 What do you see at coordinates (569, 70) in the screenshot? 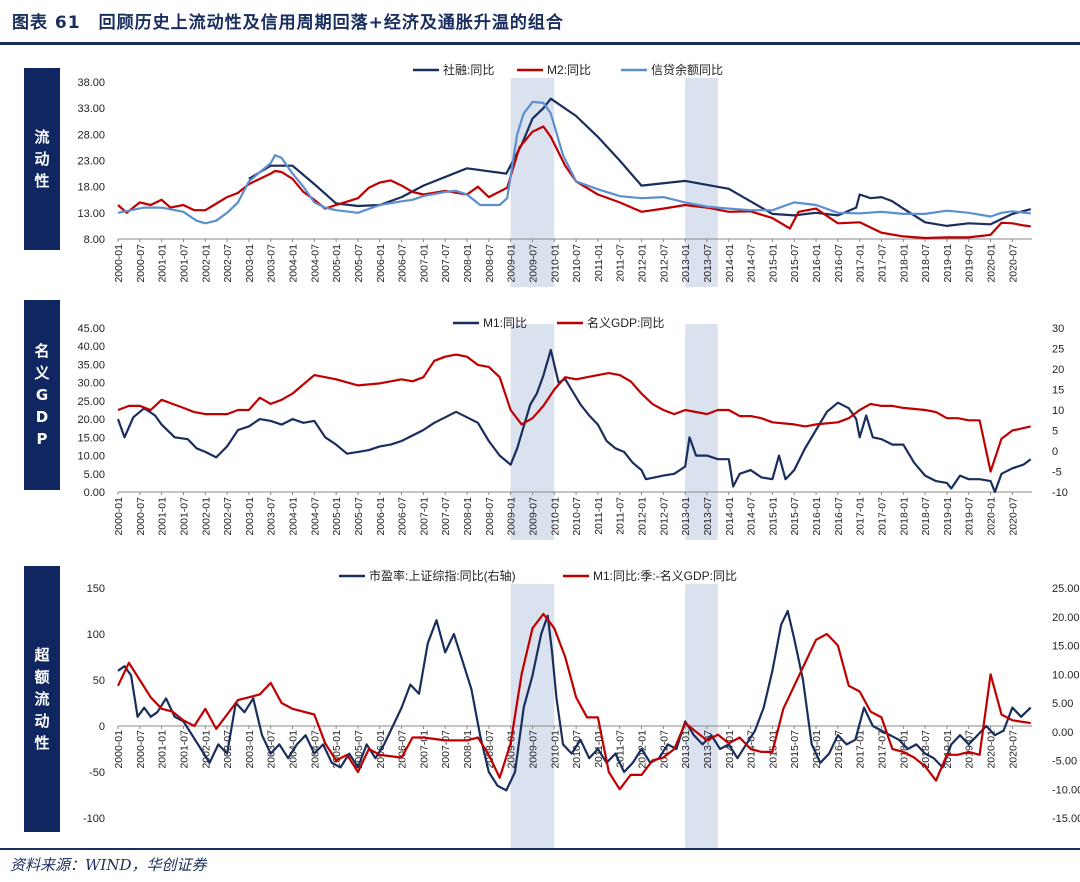
I see `legend-label: M2:同比` at bounding box center [569, 70].